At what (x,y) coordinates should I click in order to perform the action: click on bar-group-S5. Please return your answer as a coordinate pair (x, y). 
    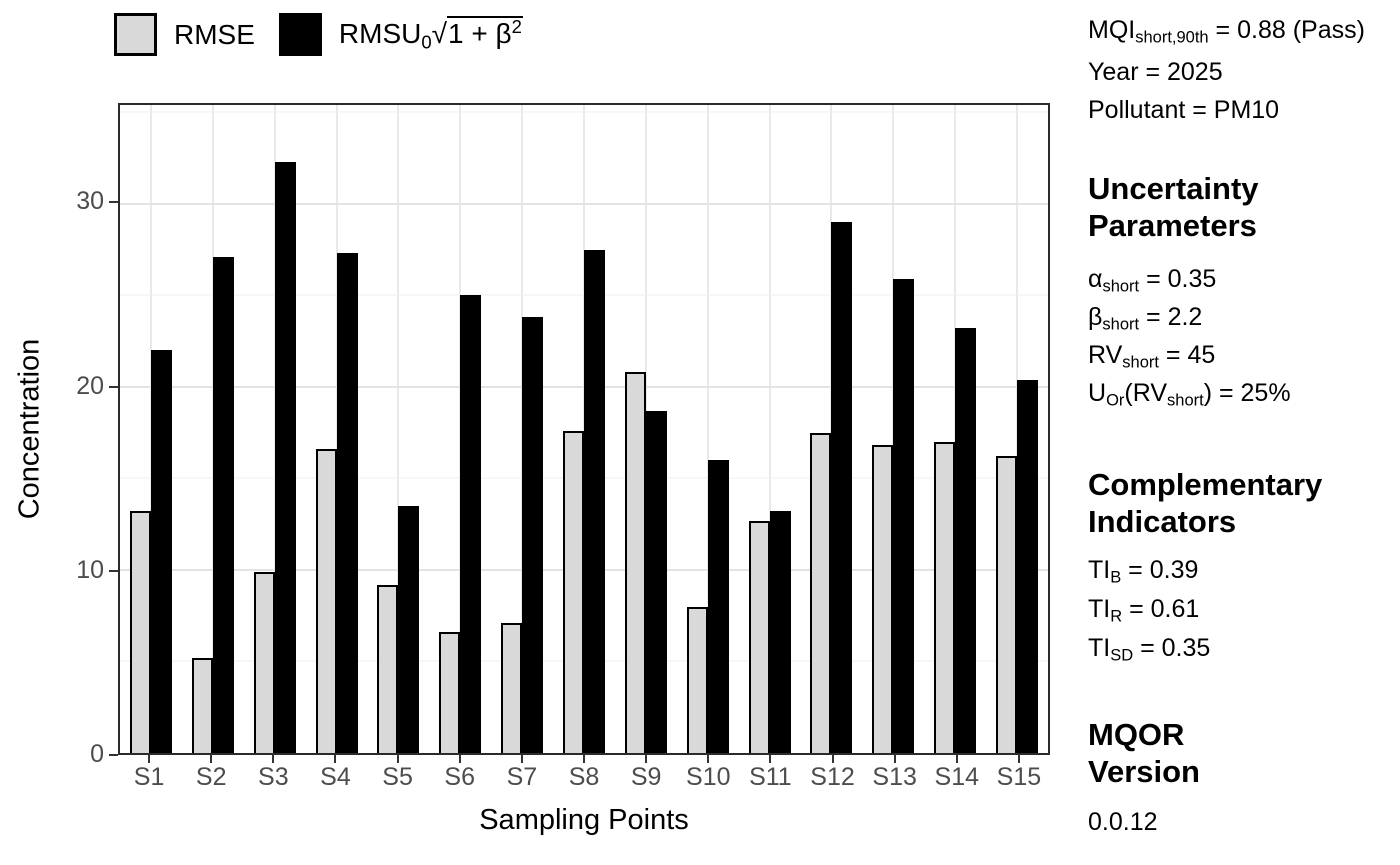
    Looking at the image, I should click on (398, 429).